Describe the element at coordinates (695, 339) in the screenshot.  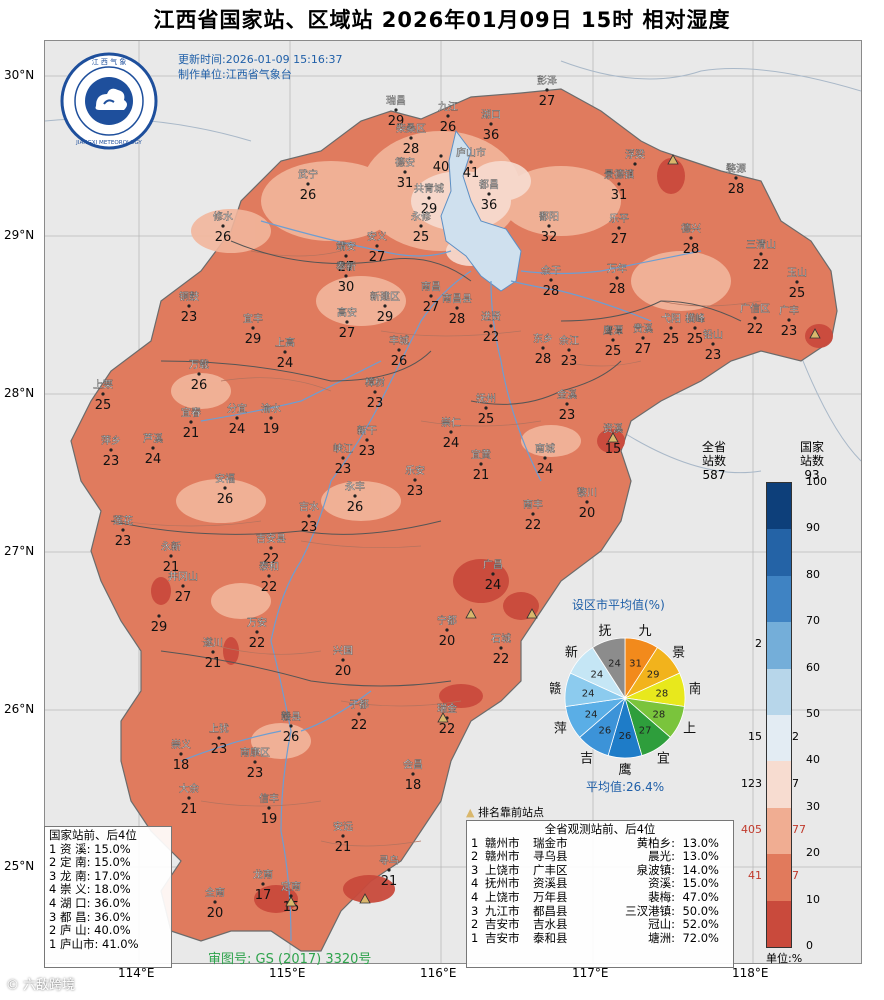
I see `station-value: 25` at that location.